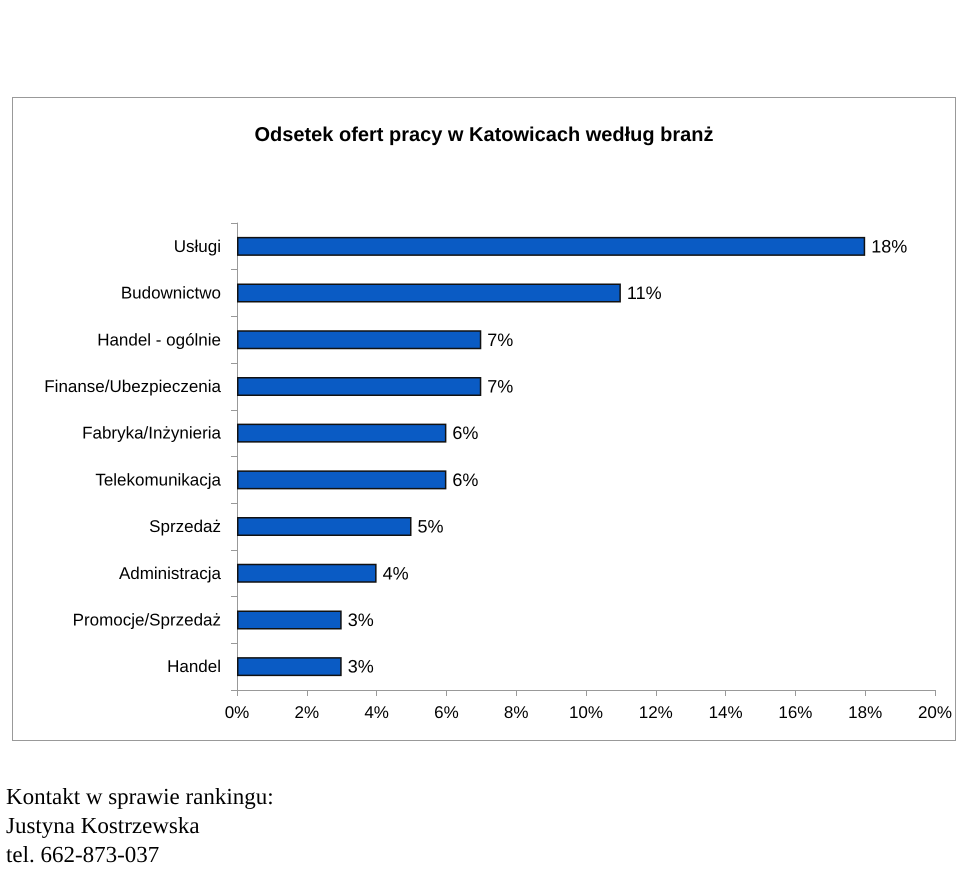  Describe the element at coordinates (170, 573) in the screenshot. I see `y-tick-label: Administracja` at that location.